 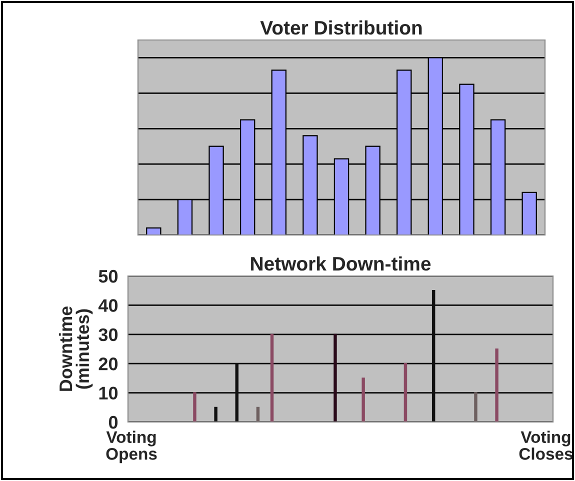 I want to click on chart-title: Voter Distribution, so click(x=341, y=27).